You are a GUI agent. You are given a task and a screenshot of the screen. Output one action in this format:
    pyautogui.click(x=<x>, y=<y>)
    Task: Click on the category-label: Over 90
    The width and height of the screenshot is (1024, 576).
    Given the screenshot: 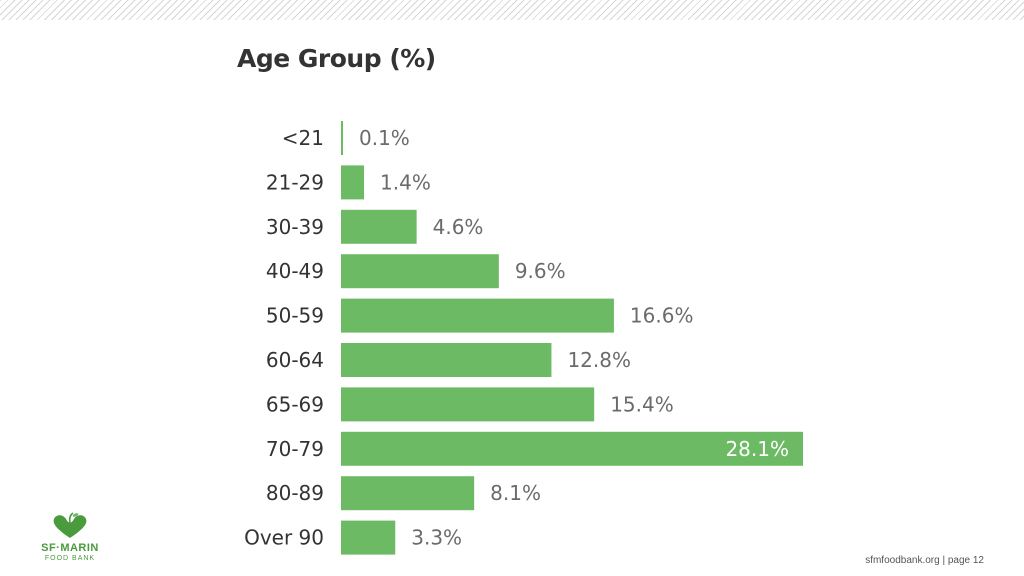 What is the action you would take?
    pyautogui.click(x=284, y=538)
    